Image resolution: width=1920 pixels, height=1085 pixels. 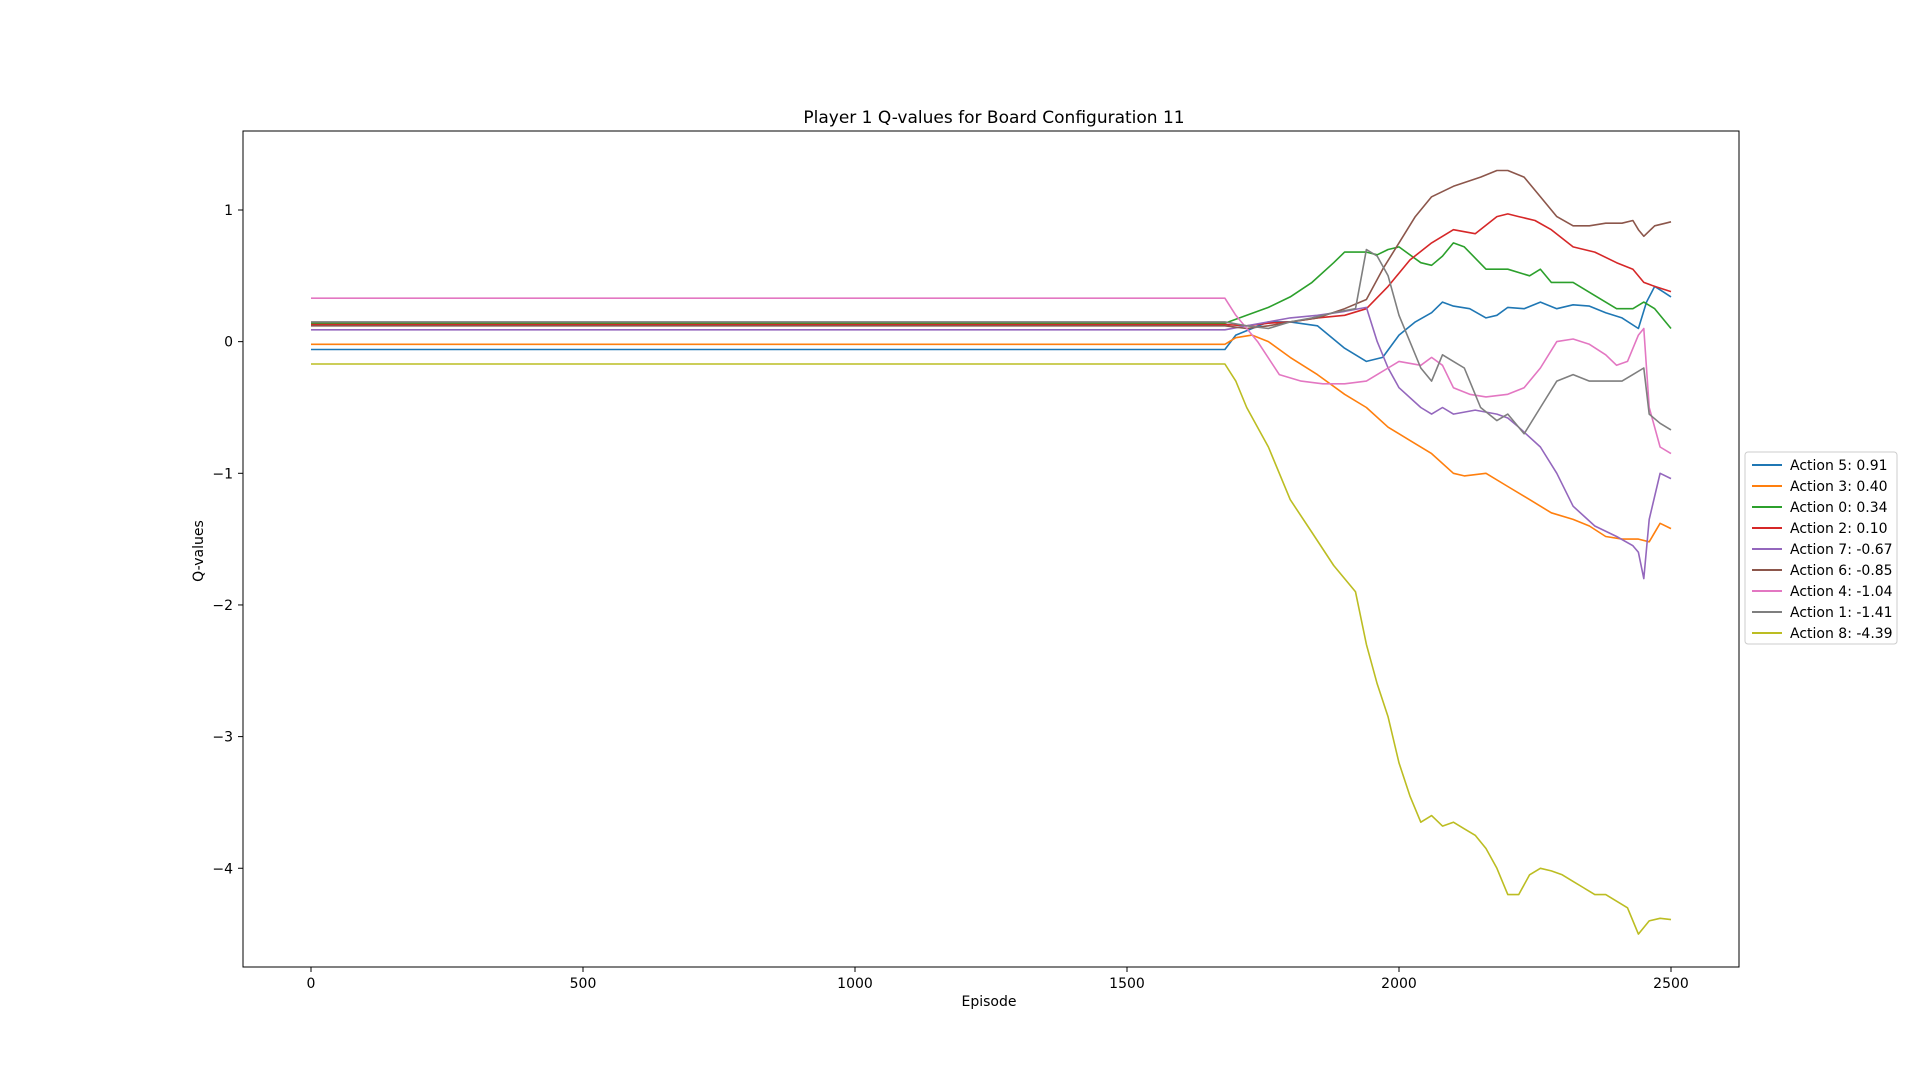 I want to click on legend-label-1: Action 3: 0.40, so click(x=1839, y=487).